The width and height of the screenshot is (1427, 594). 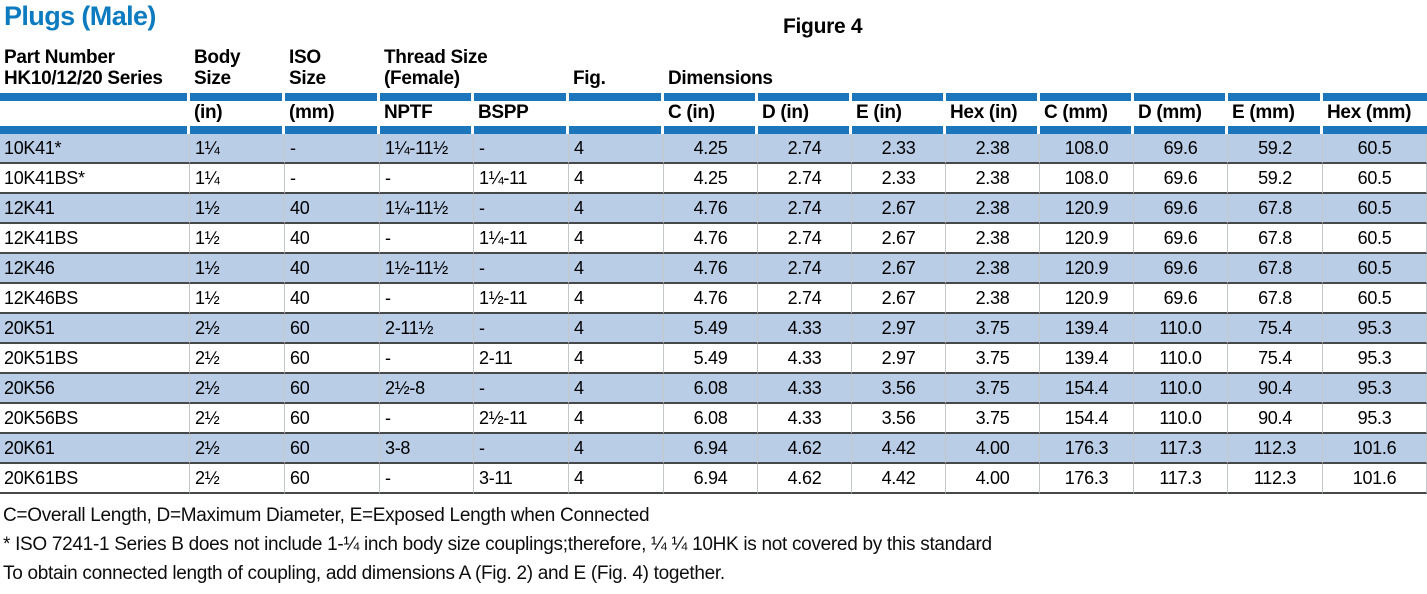 What do you see at coordinates (879, 112) in the screenshot?
I see `column-header: E (in)` at bounding box center [879, 112].